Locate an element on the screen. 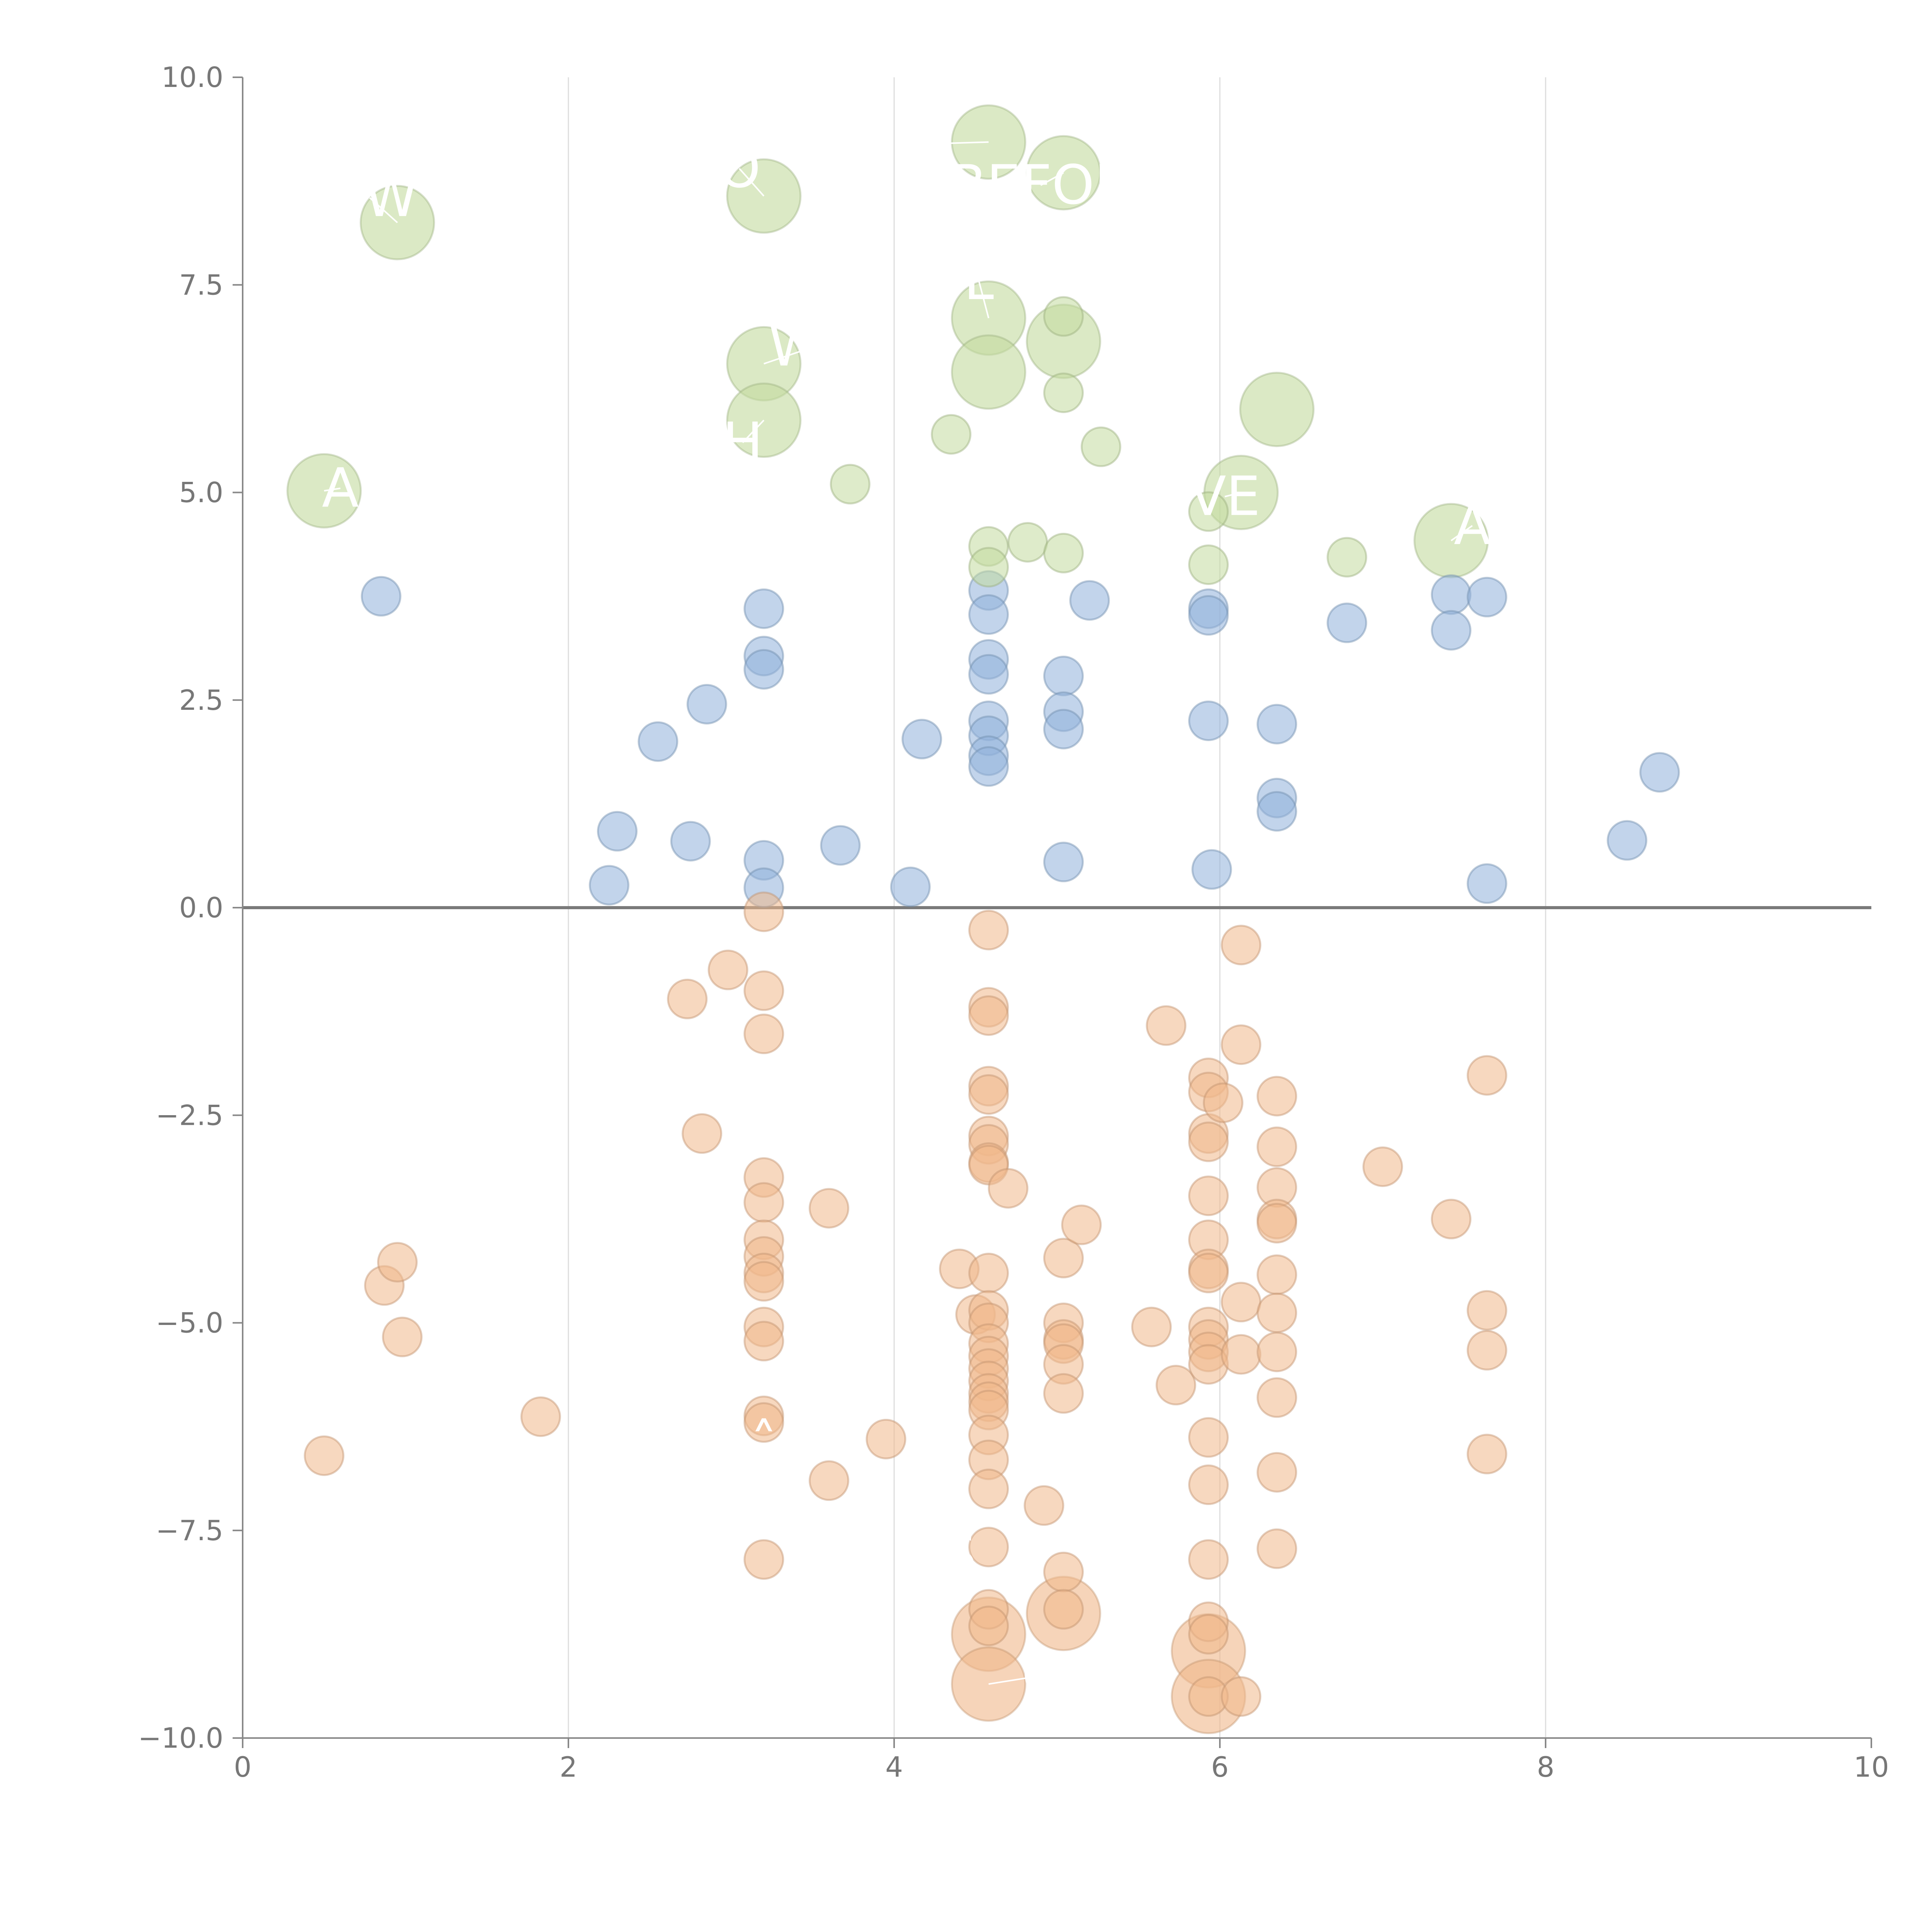 The width and height of the screenshot is (1932, 1932). bubble-word-label-2: O is located at coordinates (739, 168).